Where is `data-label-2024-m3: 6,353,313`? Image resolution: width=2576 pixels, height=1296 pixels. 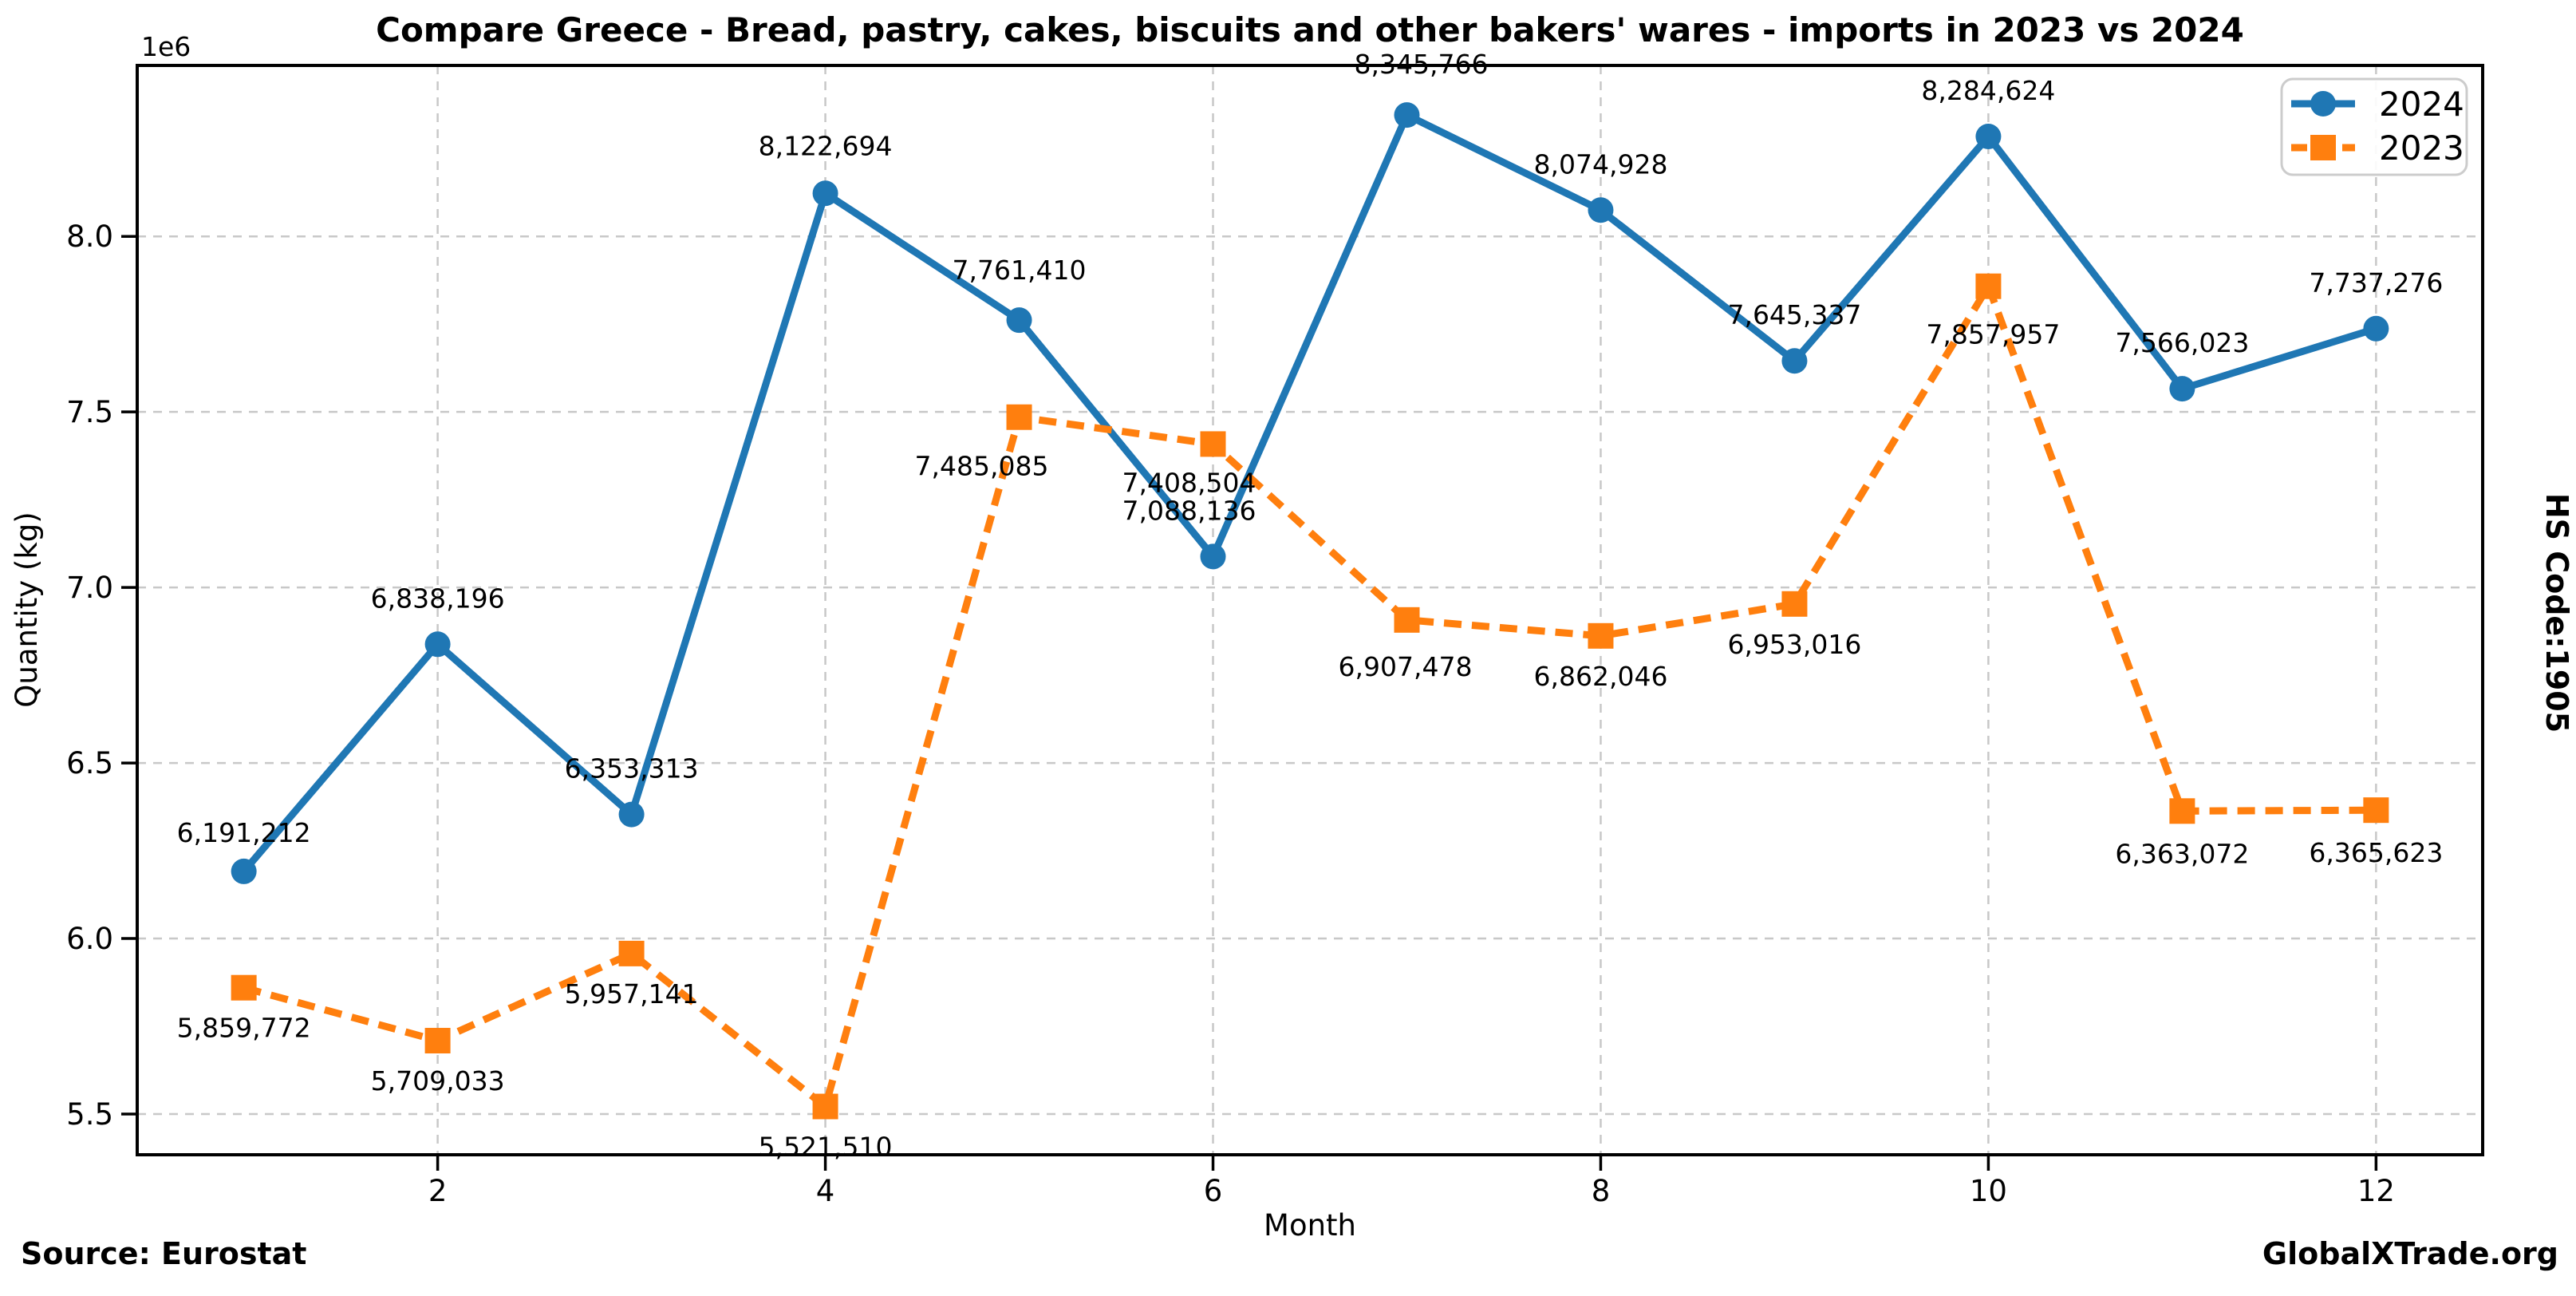 data-label-2024-m3: 6,353,313 is located at coordinates (632, 768).